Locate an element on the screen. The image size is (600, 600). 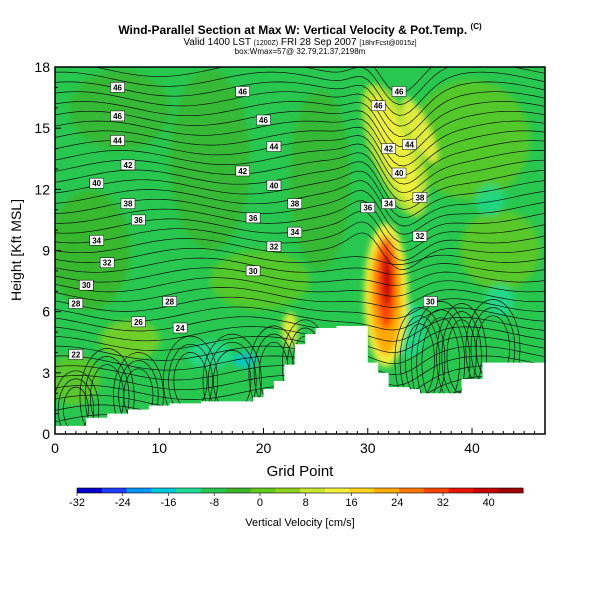
y-tick-label: 12 is located at coordinates (42, 189).